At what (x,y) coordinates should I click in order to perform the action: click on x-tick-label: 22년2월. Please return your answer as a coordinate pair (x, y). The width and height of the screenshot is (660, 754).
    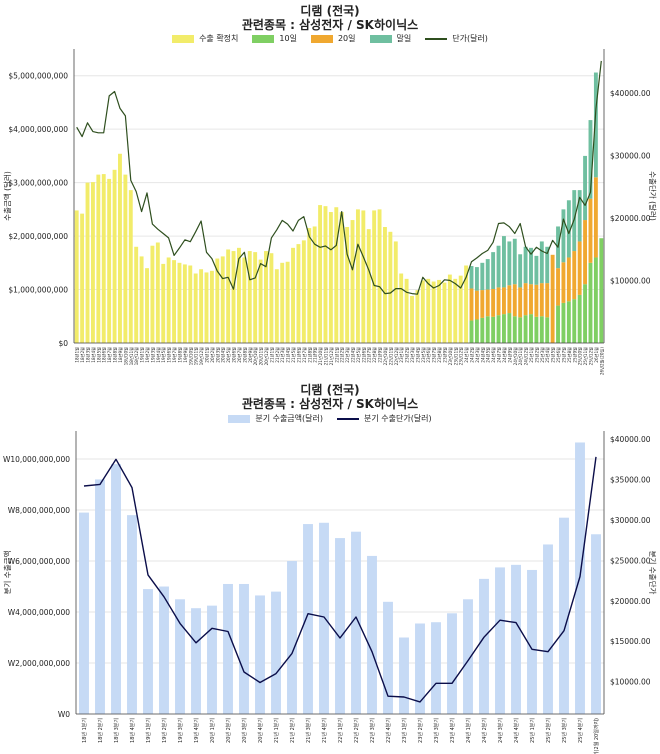
    Looking at the image, I should click on (342, 355).